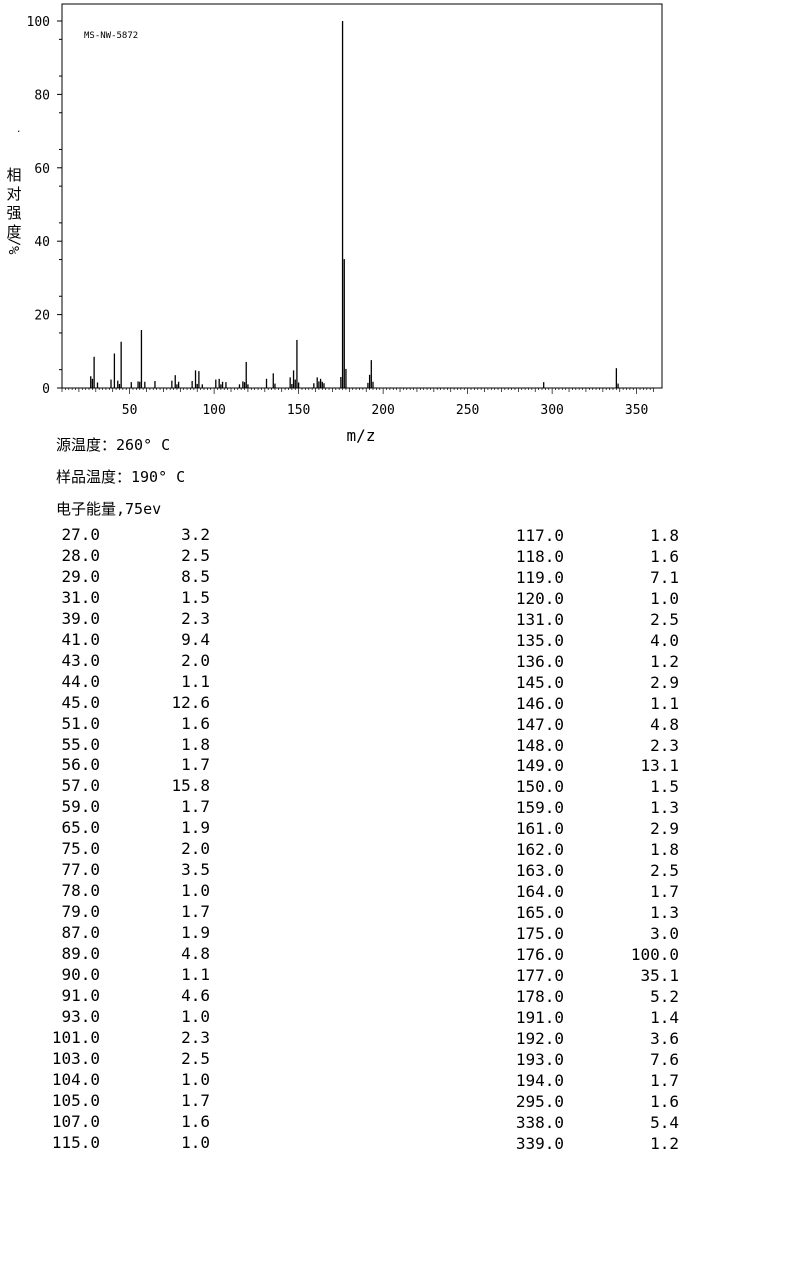 The height and width of the screenshot is (1276, 794). What do you see at coordinates (80, 597) in the screenshot?
I see `mz-value: 31.0` at bounding box center [80, 597].